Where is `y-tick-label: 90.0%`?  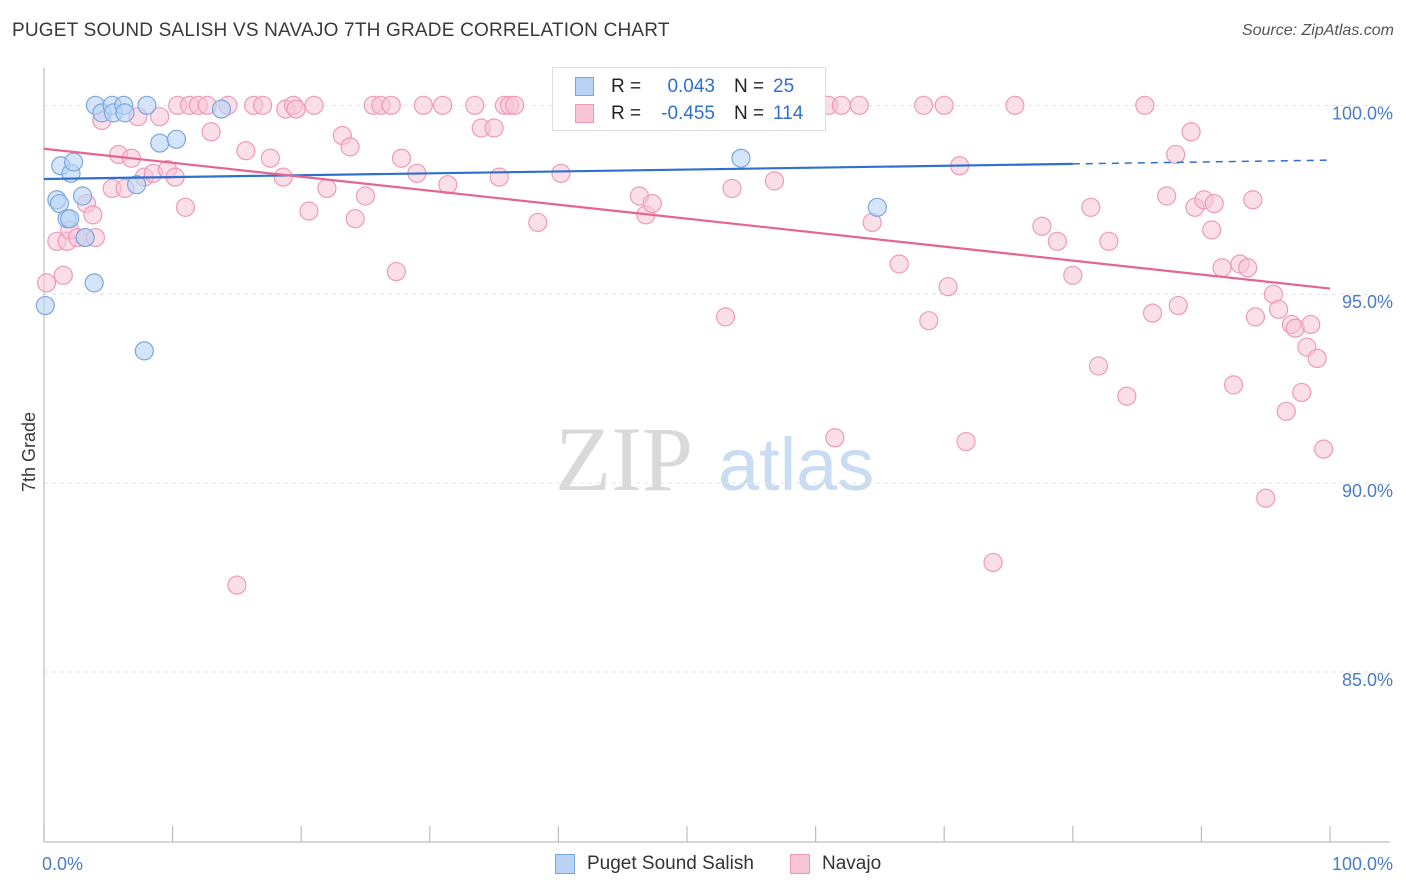
y-tick-label: 90.0% is located at coordinates (1367, 491).